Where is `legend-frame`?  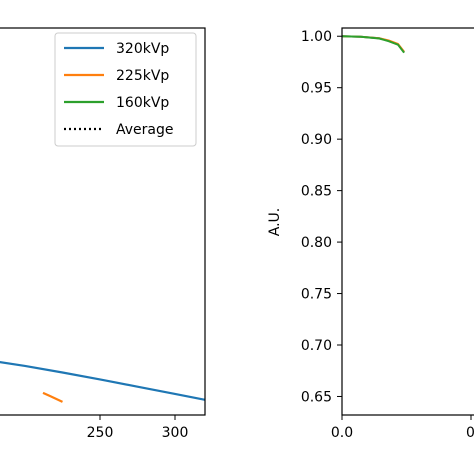 legend-frame is located at coordinates (125, 89).